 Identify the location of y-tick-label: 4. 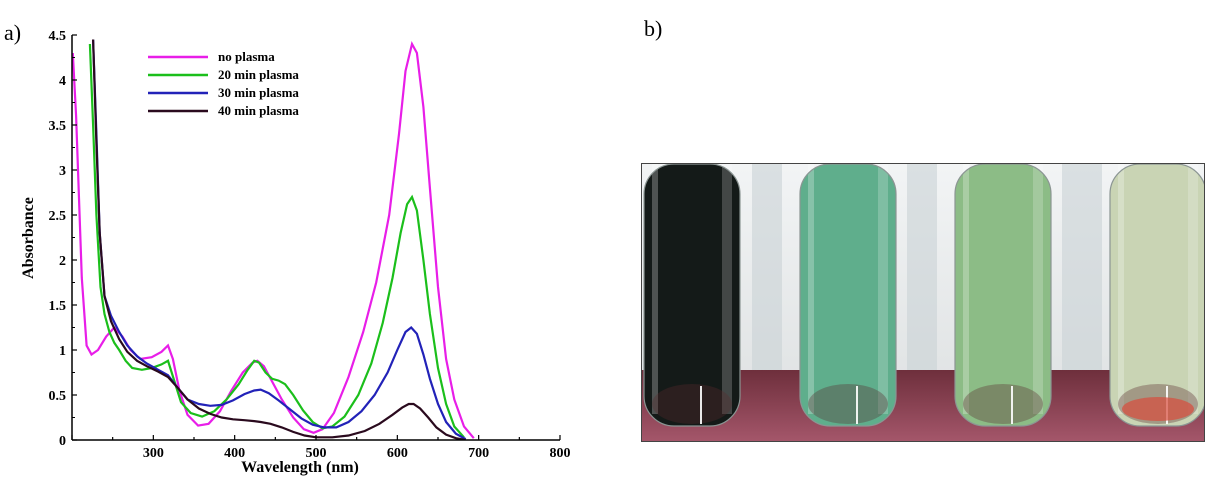
(62, 81).